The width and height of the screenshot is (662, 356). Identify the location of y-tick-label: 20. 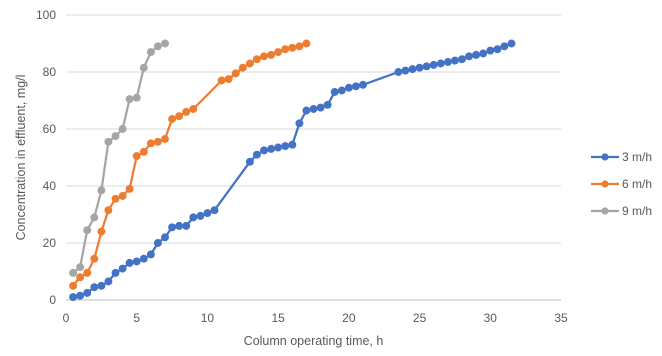
(50, 243).